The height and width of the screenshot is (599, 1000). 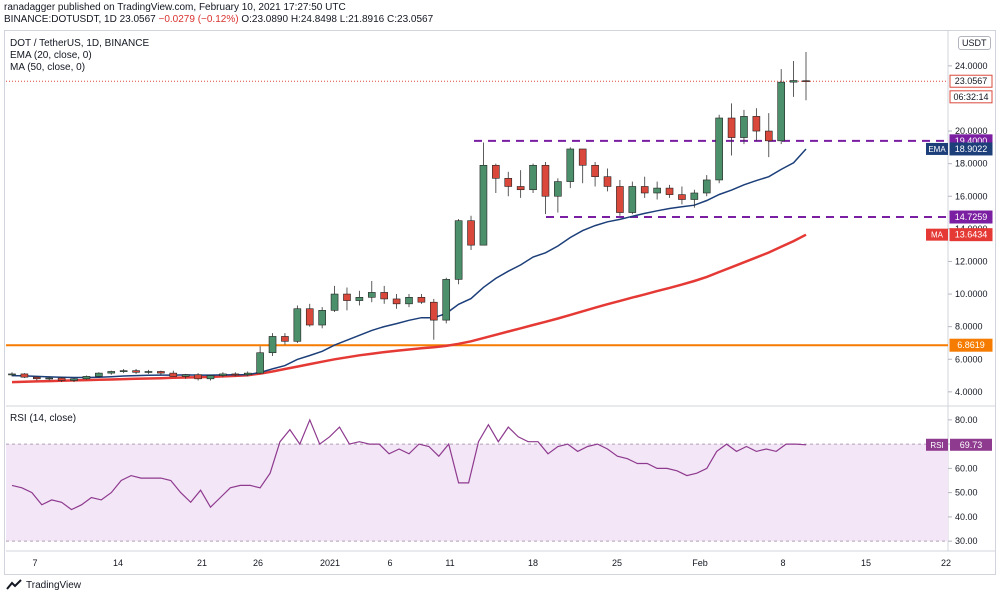 I want to click on price-tick-label: 10.0000, so click(x=971, y=294).